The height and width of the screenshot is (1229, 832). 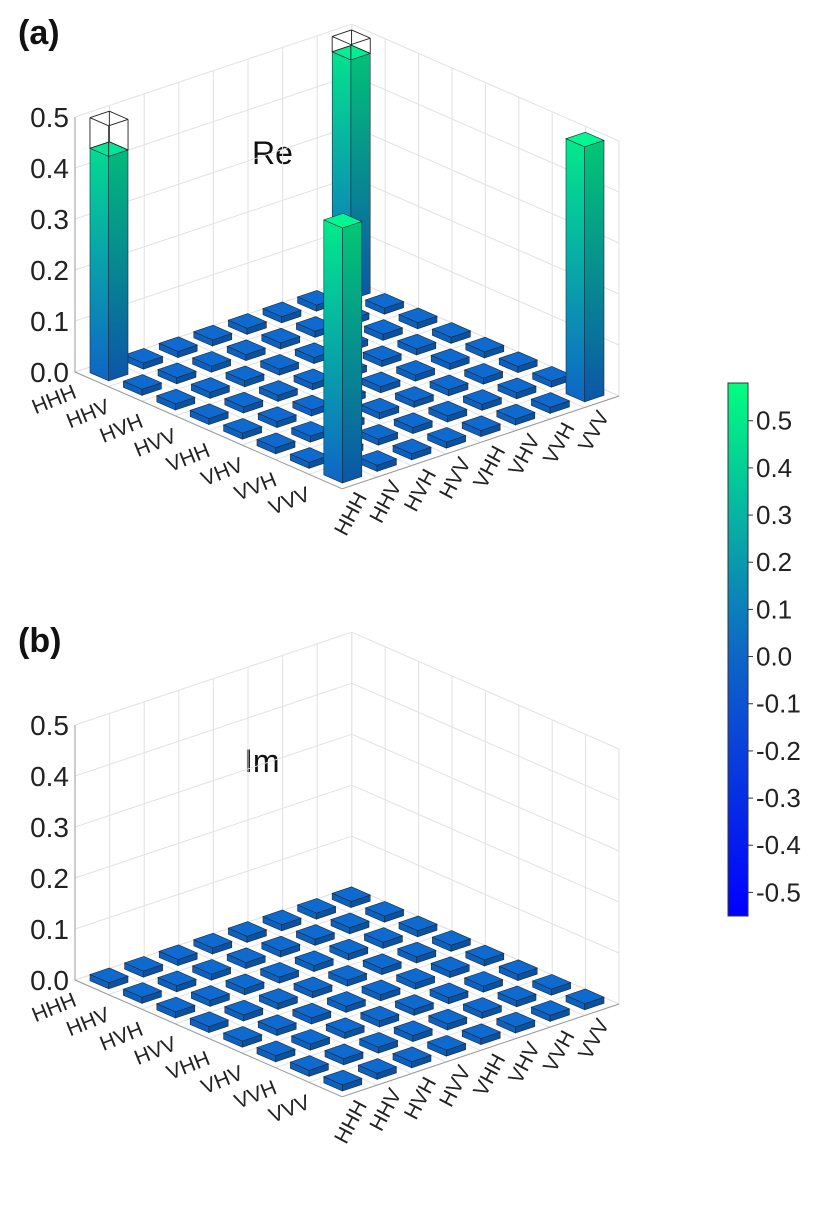 What do you see at coordinates (481, 1050) in the screenshot?
I see `axis-line` at bounding box center [481, 1050].